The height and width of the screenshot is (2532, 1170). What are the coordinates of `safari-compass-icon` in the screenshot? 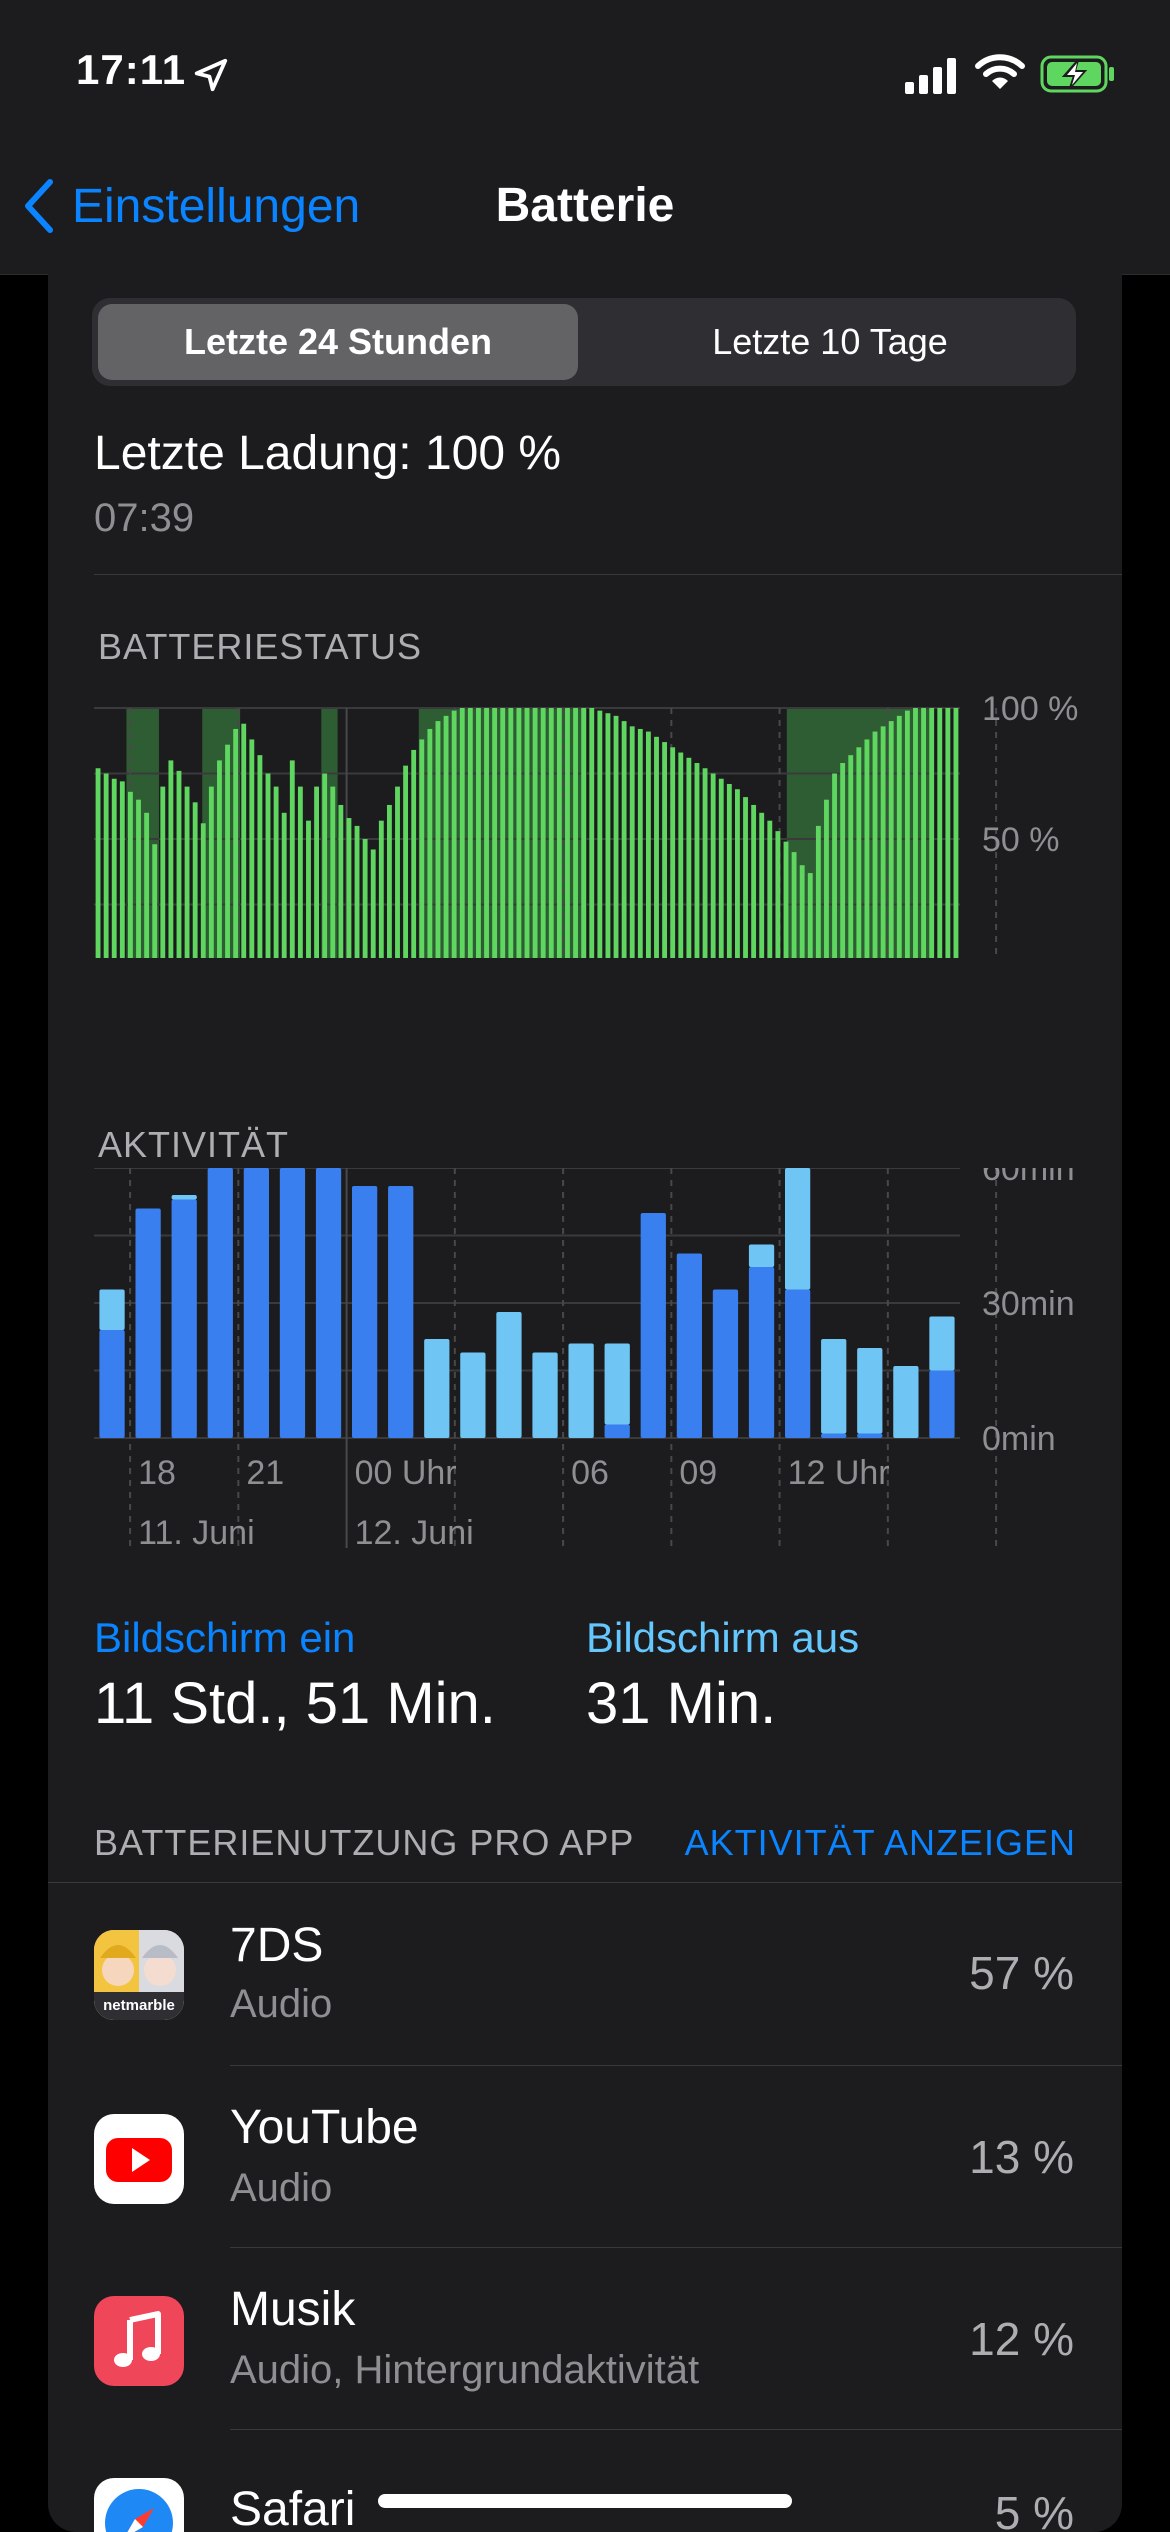 It's located at (139, 2505).